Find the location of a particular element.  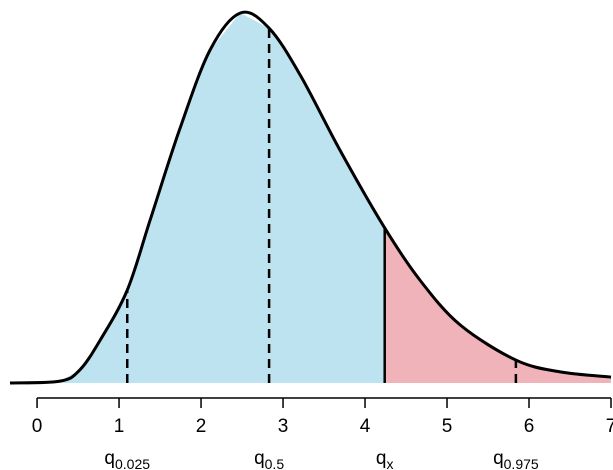

x-tick-label: 7 is located at coordinates (609, 426).